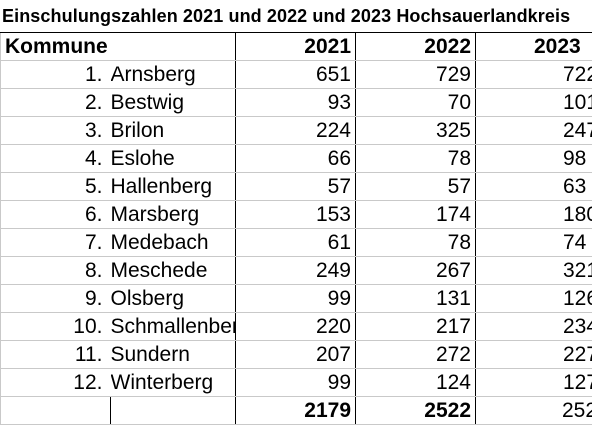 This screenshot has height=436, width=592. What do you see at coordinates (295, 74) in the screenshot?
I see `cell-2021: 651` at bounding box center [295, 74].